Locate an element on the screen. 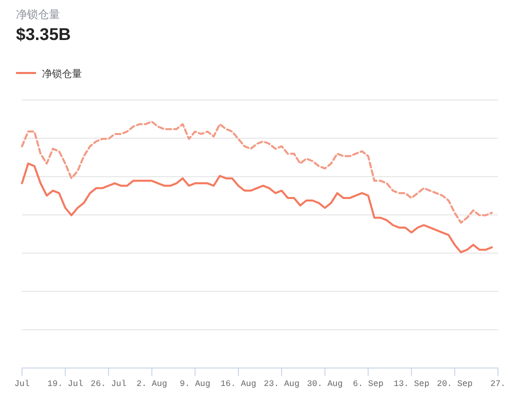 The image size is (520, 400). x-tick-label: 20. Sep is located at coordinates (454, 384).